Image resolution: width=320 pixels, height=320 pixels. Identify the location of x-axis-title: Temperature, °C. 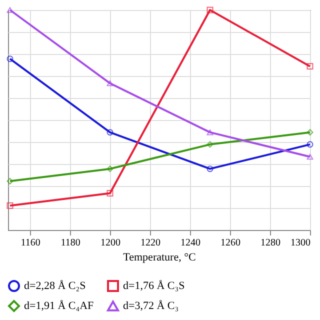
(159, 258).